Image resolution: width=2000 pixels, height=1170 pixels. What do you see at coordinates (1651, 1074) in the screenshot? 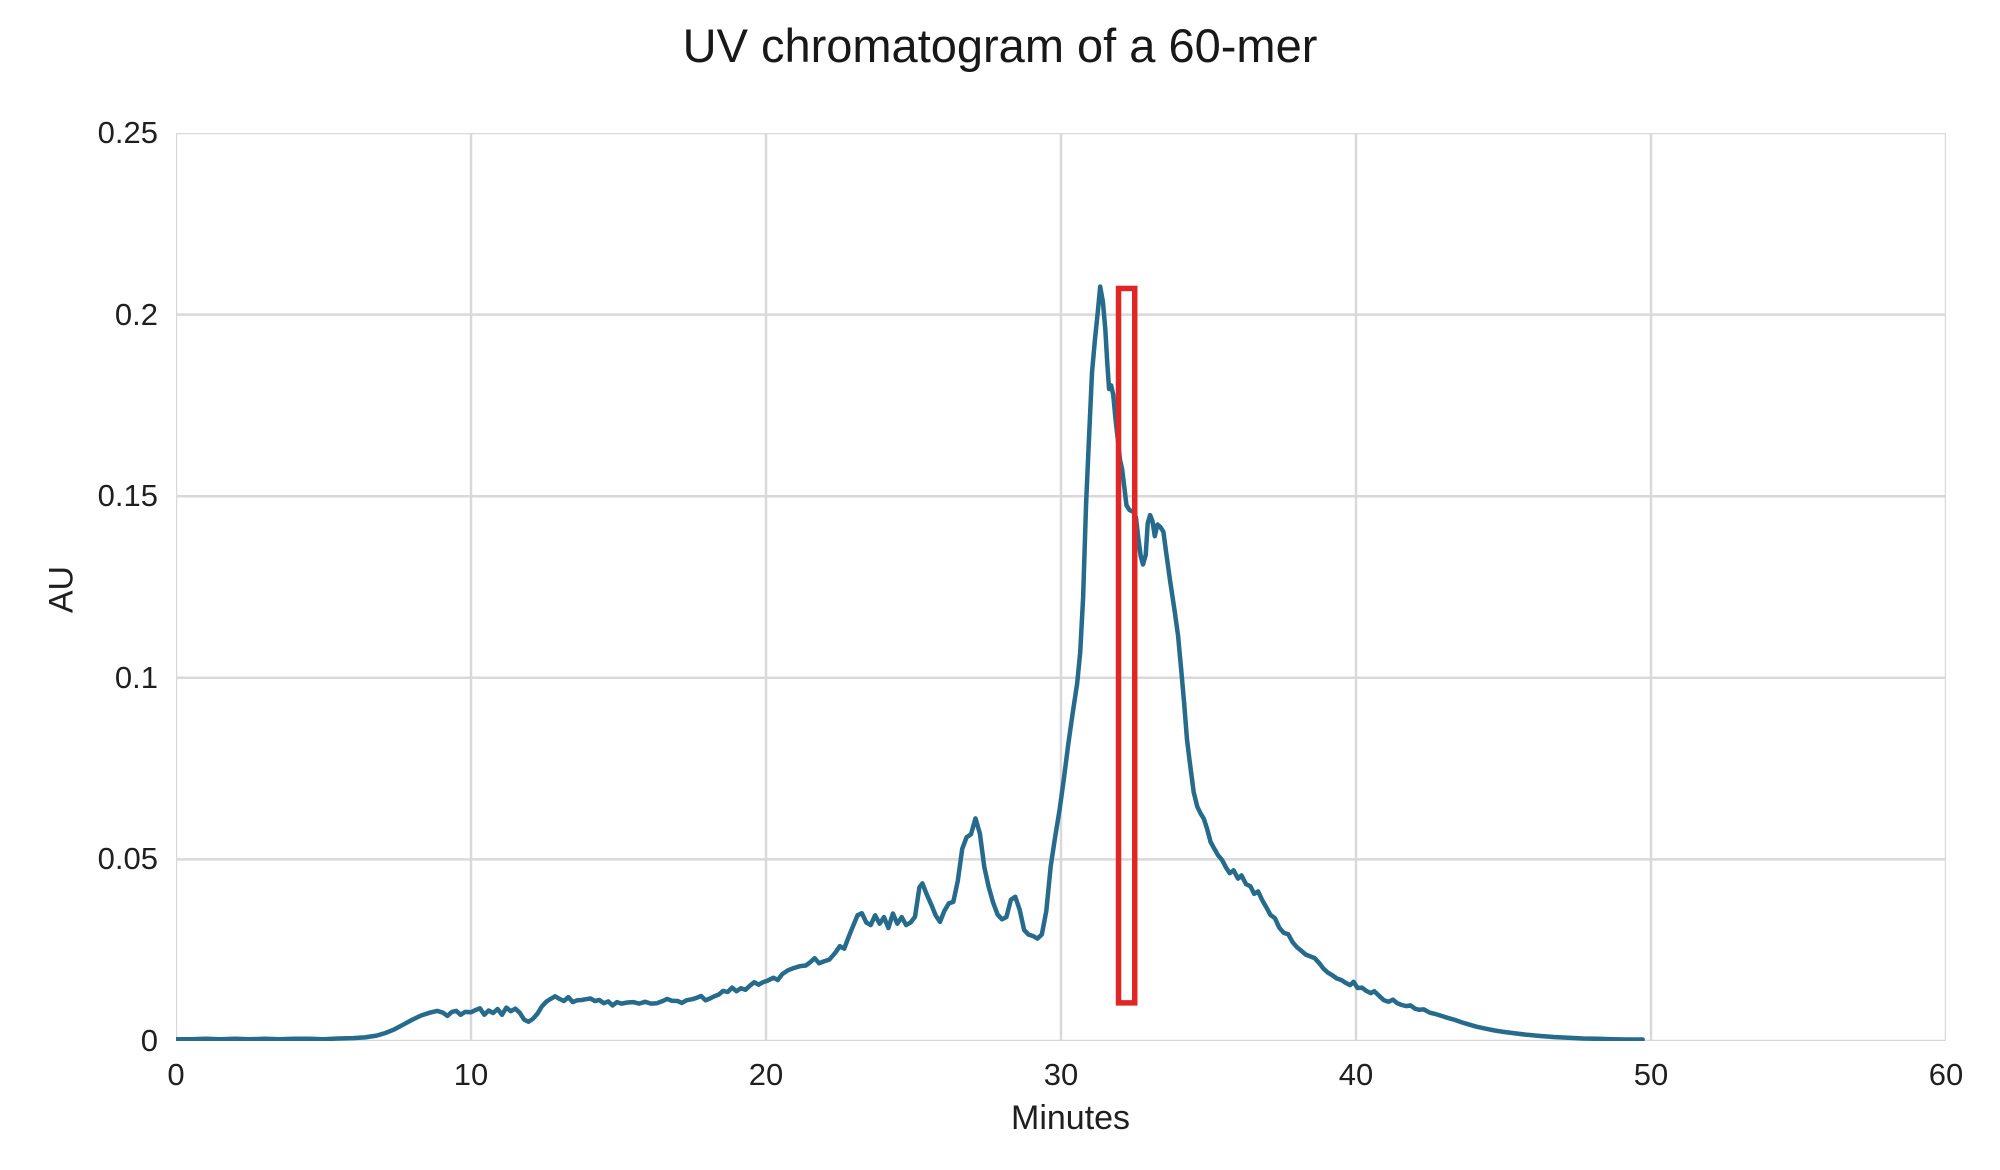
I see `x-axis-tick-label: 50` at bounding box center [1651, 1074].